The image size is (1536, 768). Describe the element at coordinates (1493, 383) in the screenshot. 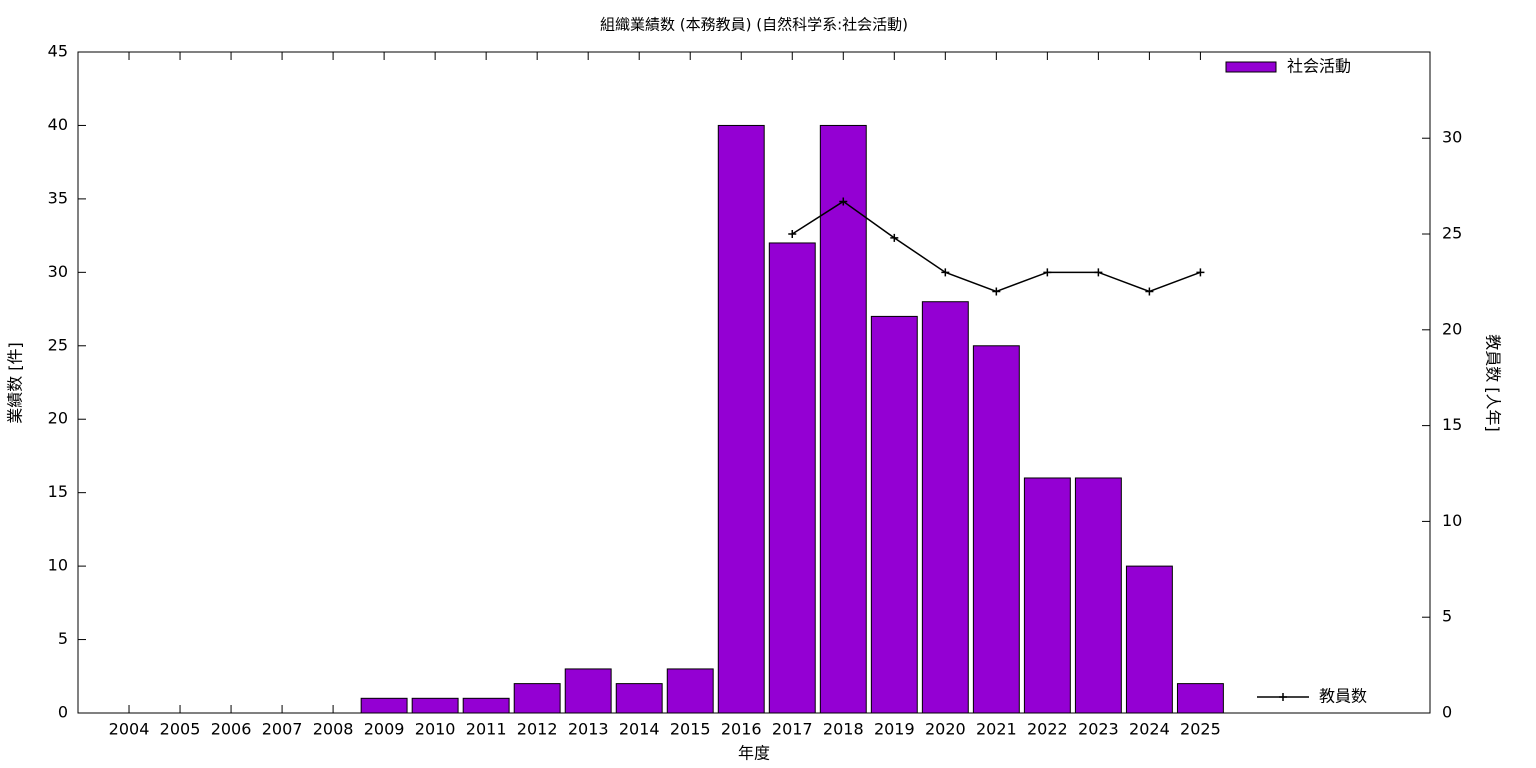

I see `y2-axis-label: 教員数 [人年]` at that location.